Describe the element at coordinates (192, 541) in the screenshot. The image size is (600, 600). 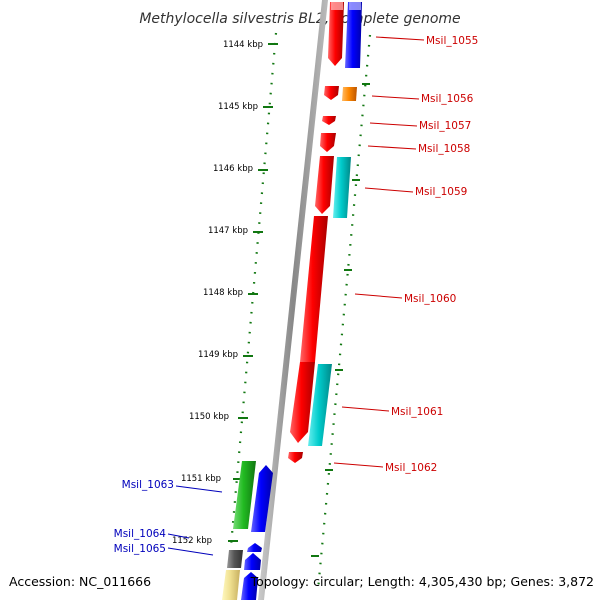
I see `kbp-label: 1152 kbp` at that location.